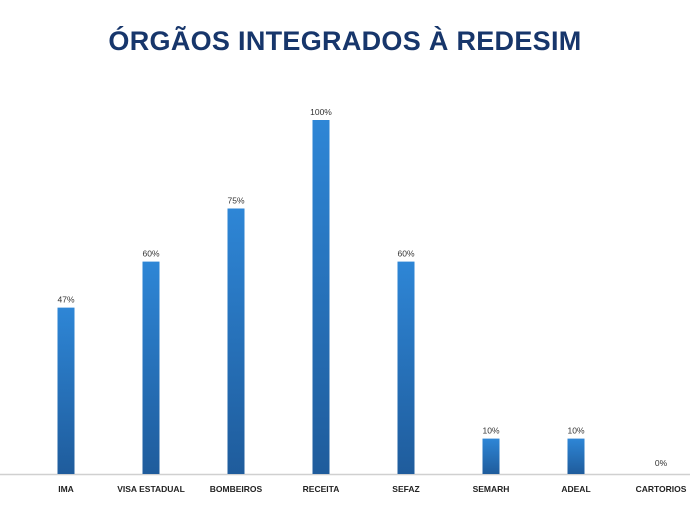  Describe the element at coordinates (321, 297) in the screenshot. I see `bar-receita` at that location.